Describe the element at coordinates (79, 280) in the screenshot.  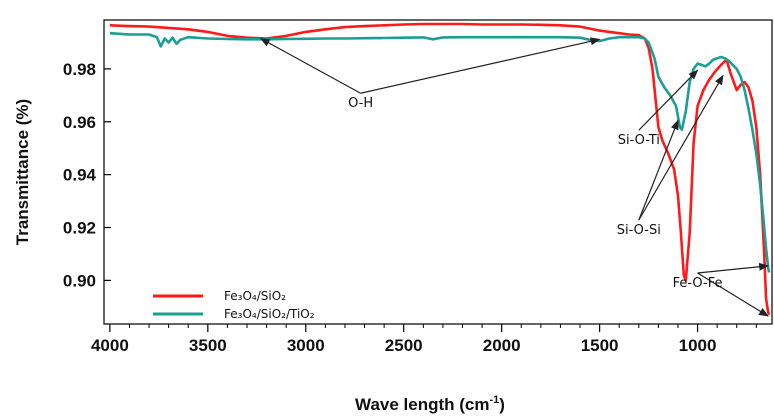
I see `y-tick-label: 0.90` at that location.